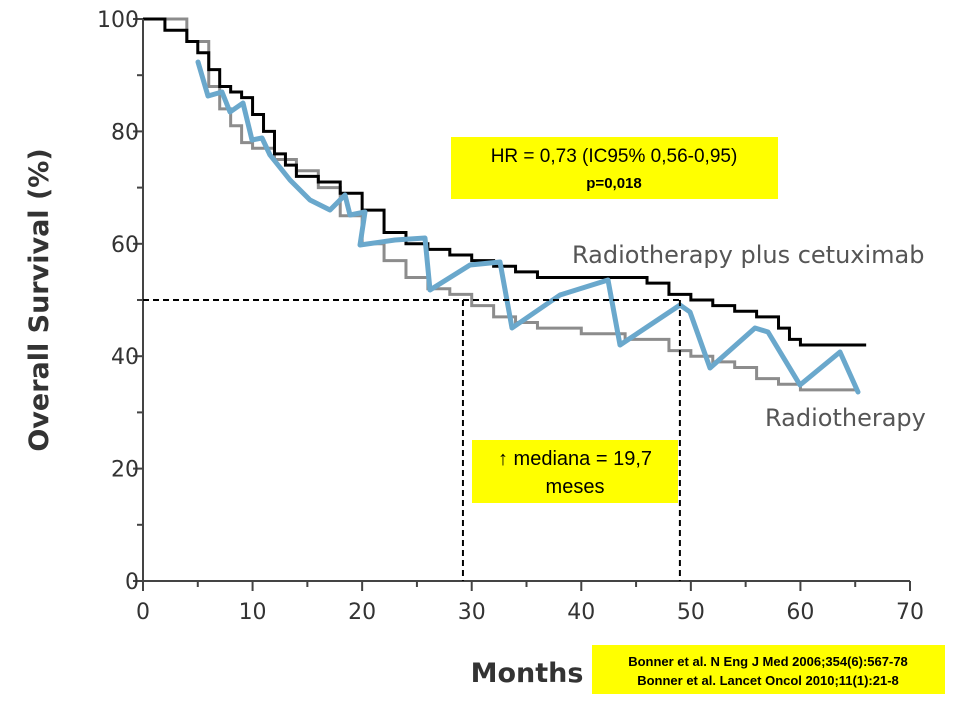 This screenshot has height=720, width=960. What do you see at coordinates (362, 612) in the screenshot?
I see `x-tick-label: 20` at bounding box center [362, 612].